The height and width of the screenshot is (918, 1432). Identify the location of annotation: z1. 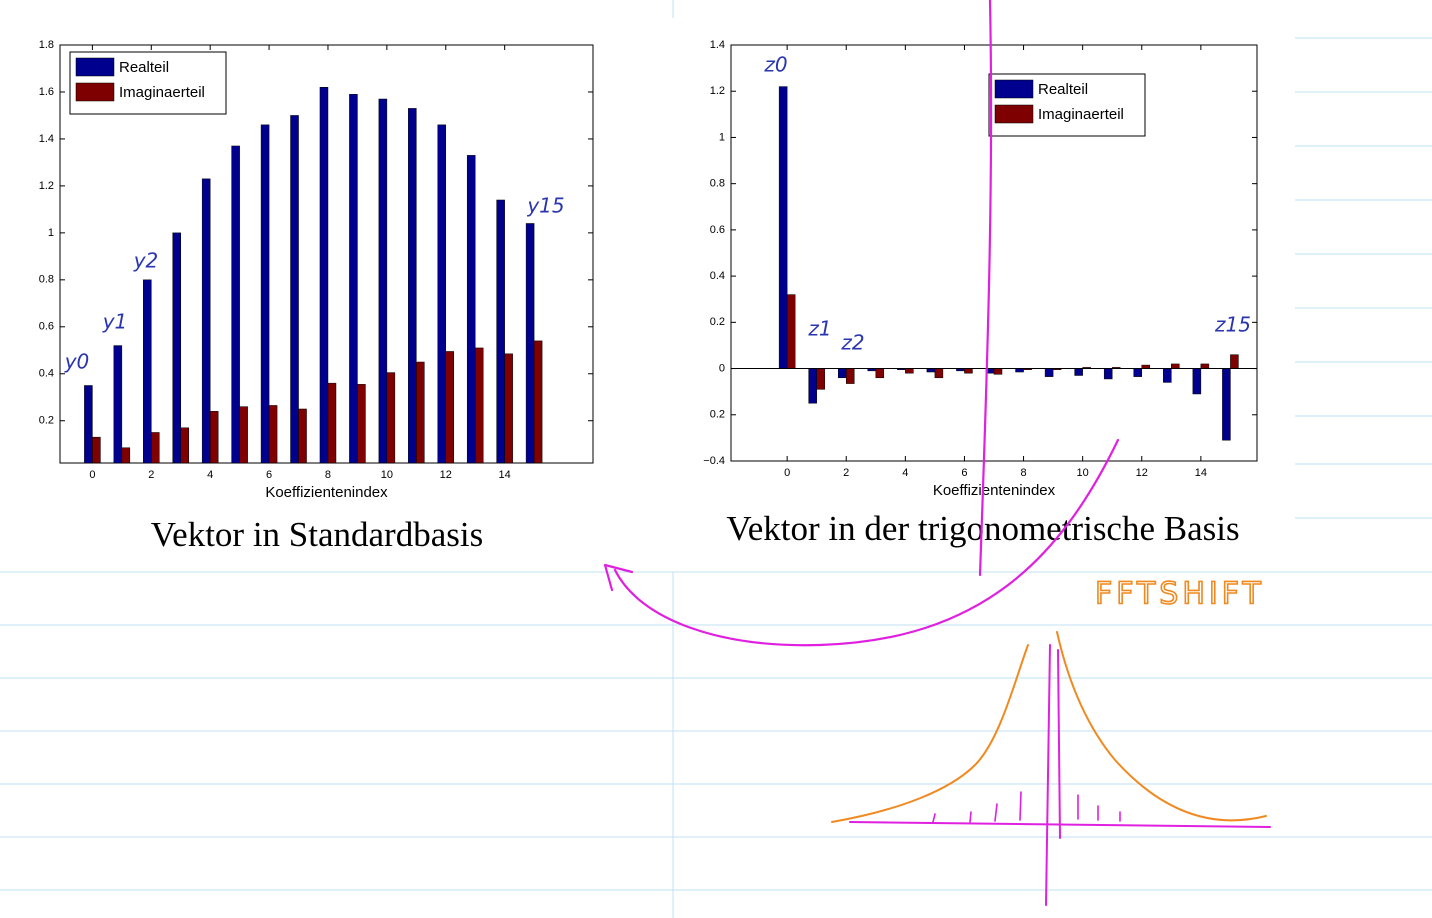
(819, 329).